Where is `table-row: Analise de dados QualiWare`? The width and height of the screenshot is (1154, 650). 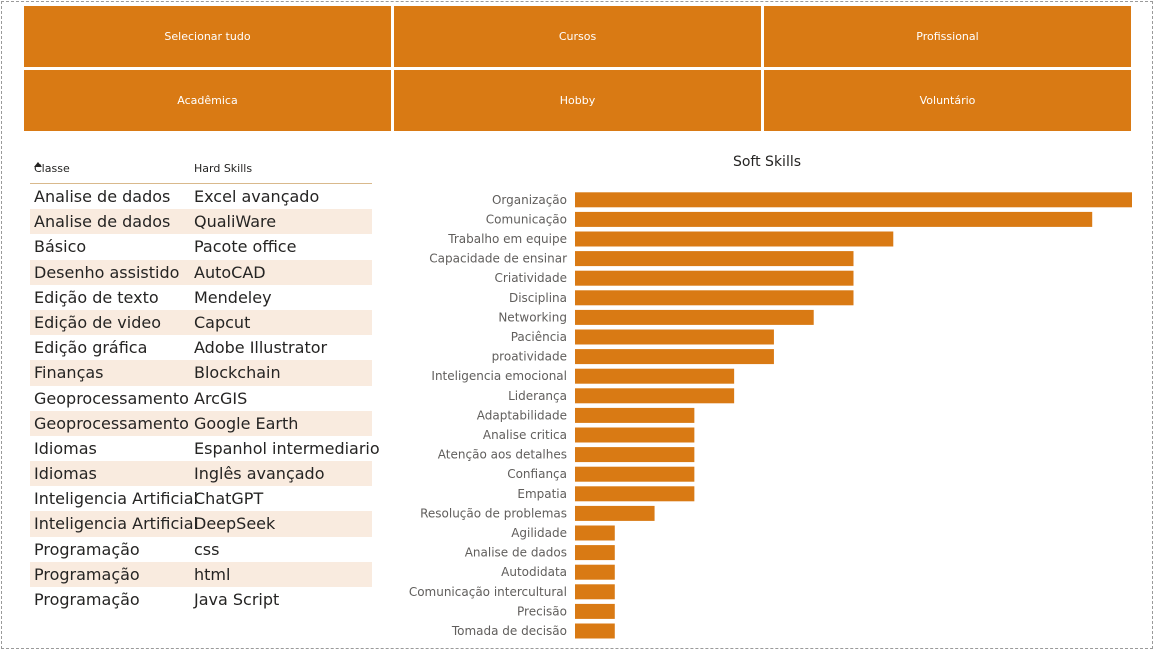 table-row: Analise de dados QualiWare is located at coordinates (201, 222).